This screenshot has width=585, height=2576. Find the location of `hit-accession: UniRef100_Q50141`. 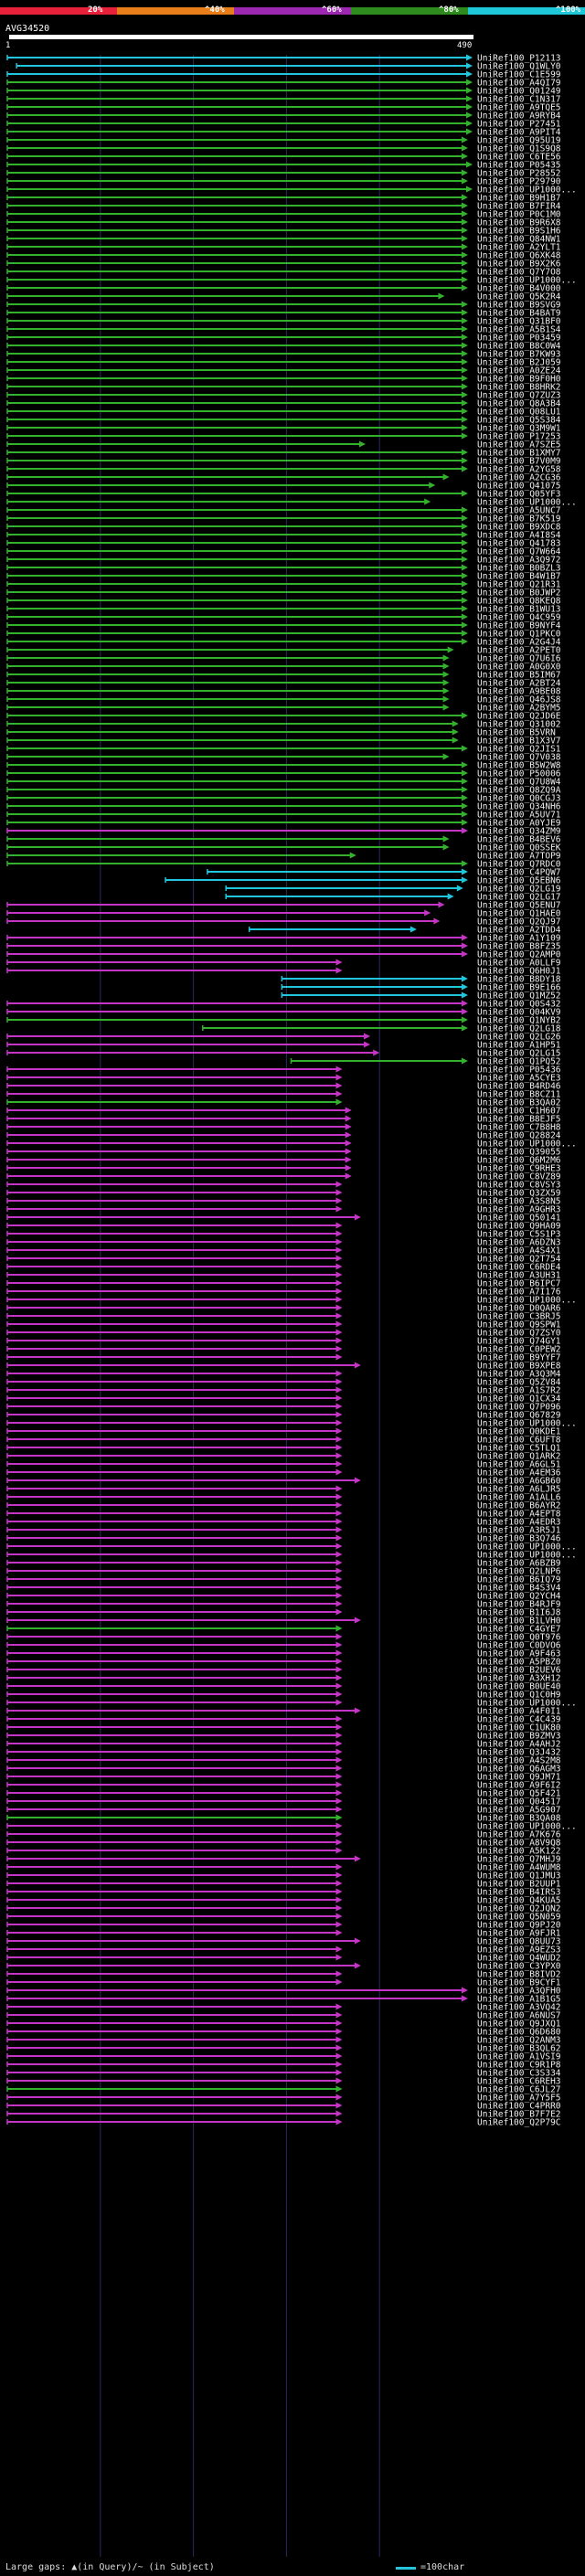

hit-accession: UniRef100_Q50141 is located at coordinates (519, 1219).